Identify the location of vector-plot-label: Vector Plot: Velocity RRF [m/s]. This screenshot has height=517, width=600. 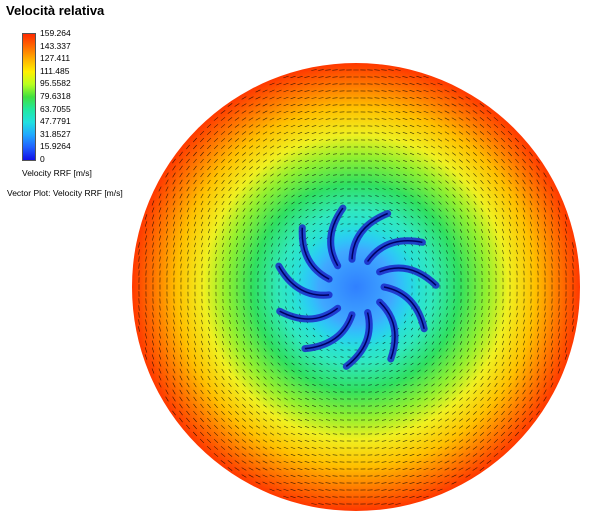
(65, 193).